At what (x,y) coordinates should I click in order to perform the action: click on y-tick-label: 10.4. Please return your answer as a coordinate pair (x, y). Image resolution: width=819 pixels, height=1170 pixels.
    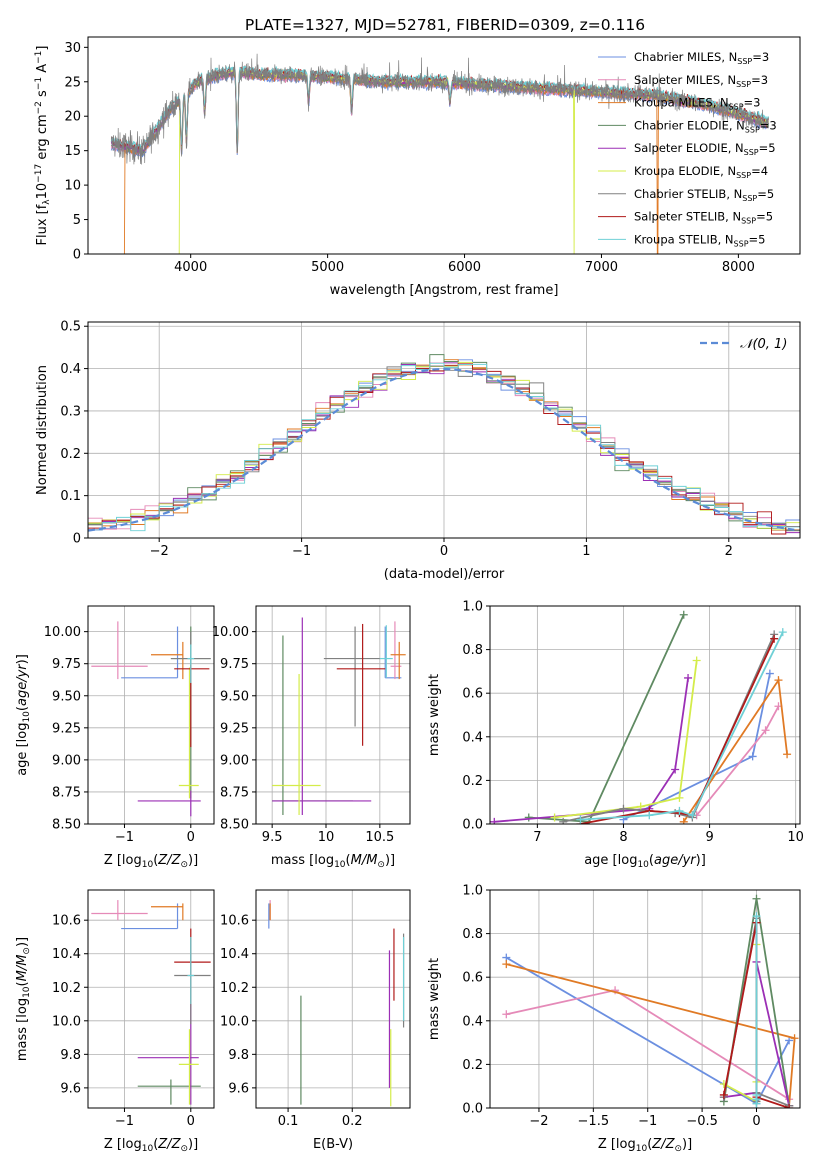
    Looking at the image, I should click on (66, 954).